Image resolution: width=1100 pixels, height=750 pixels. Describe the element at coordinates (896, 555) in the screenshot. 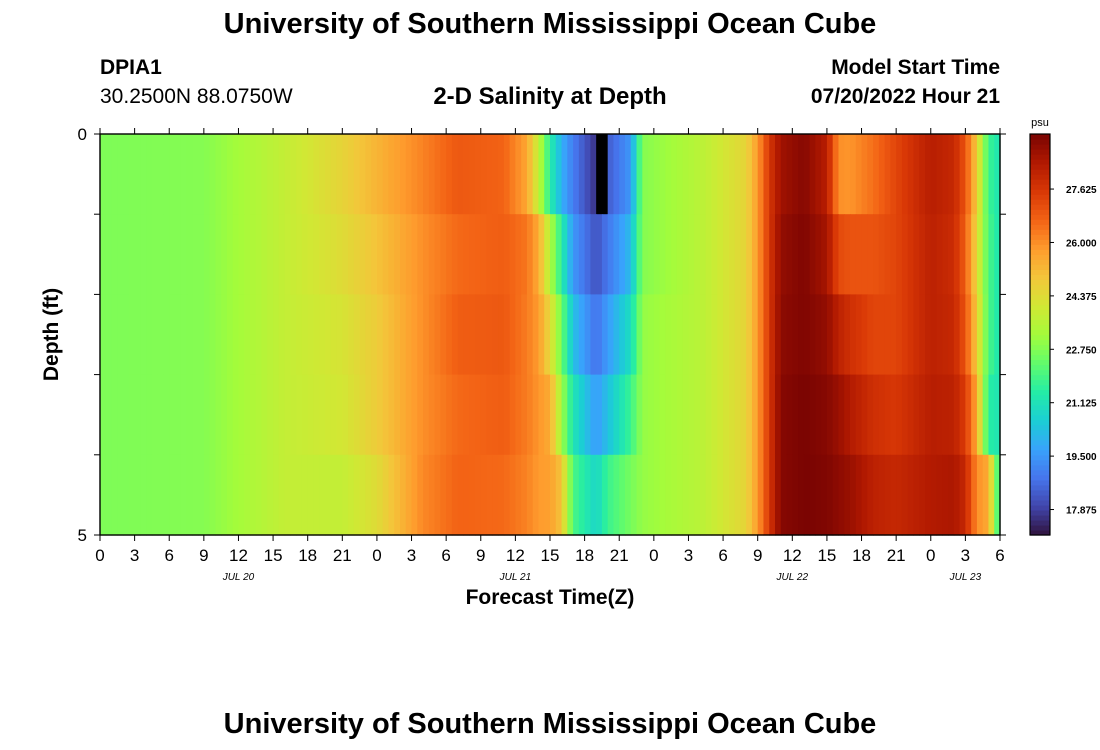

I see `x-tick-label: 21` at that location.